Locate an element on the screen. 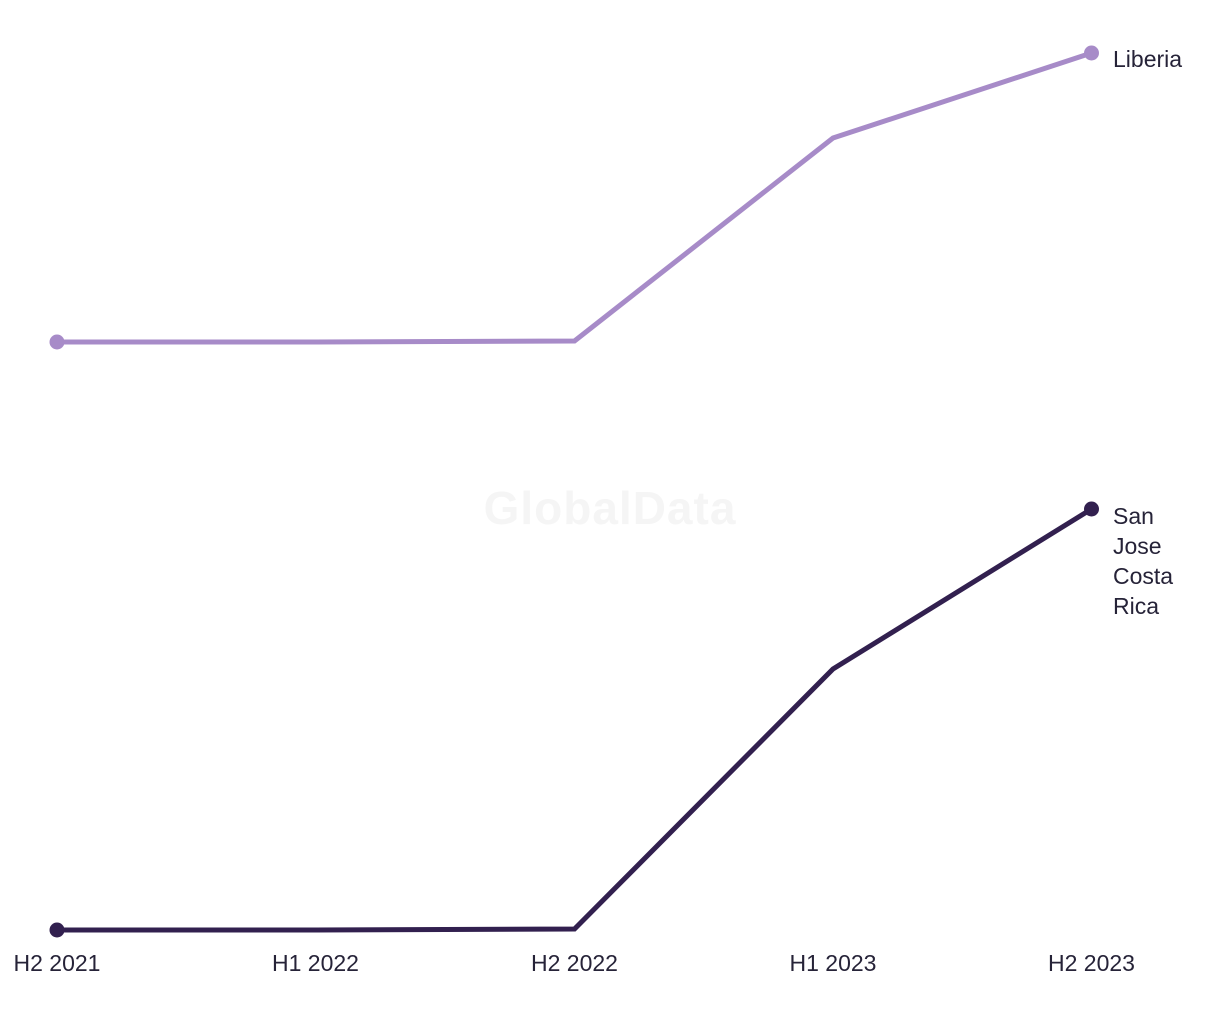  x-tick-label-0: H2 2021 is located at coordinates (57, 963).